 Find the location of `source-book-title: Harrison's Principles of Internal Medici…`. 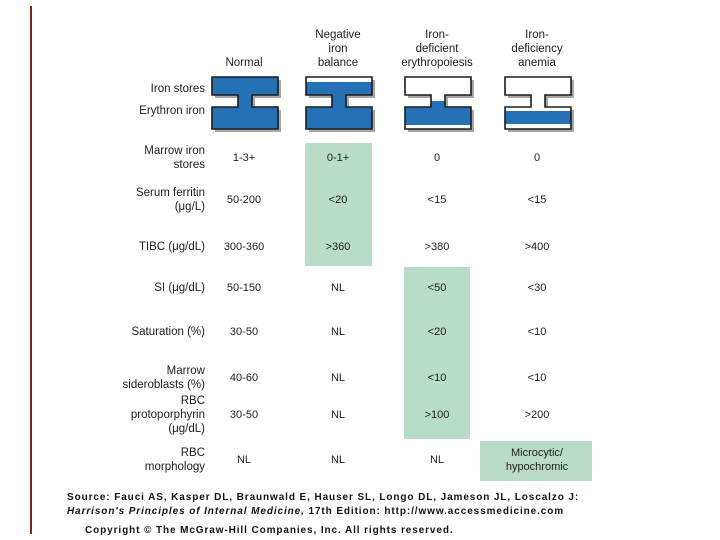

source-book-title: Harrison's Principles of Internal Medici… is located at coordinates (186, 511).